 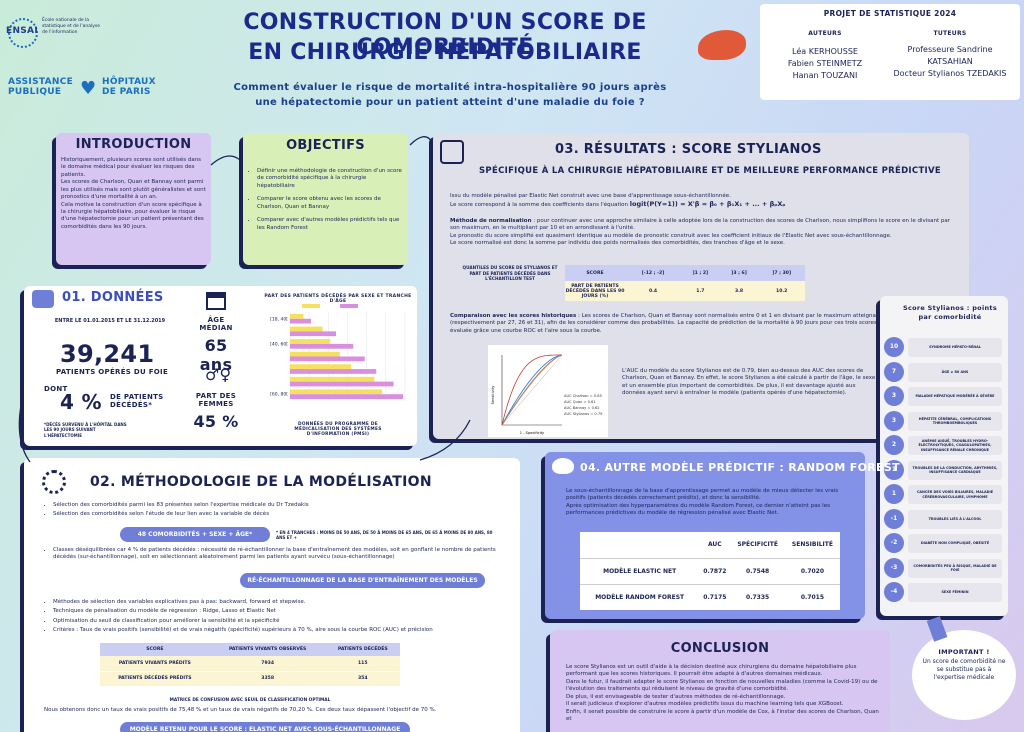 What do you see at coordinates (216, 301) in the screenshot?
I see `hospital-icon` at bounding box center [216, 301].